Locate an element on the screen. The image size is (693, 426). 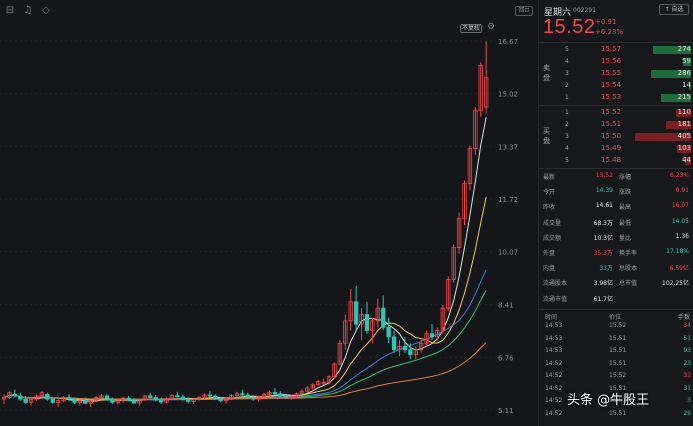
bid-row: 5 15.48 44 is located at coordinates (616, 161).